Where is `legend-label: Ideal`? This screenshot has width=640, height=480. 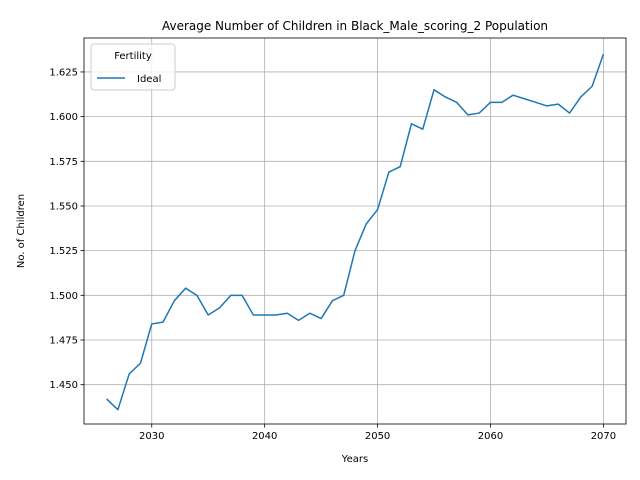
legend-label: Ideal is located at coordinates (149, 79).